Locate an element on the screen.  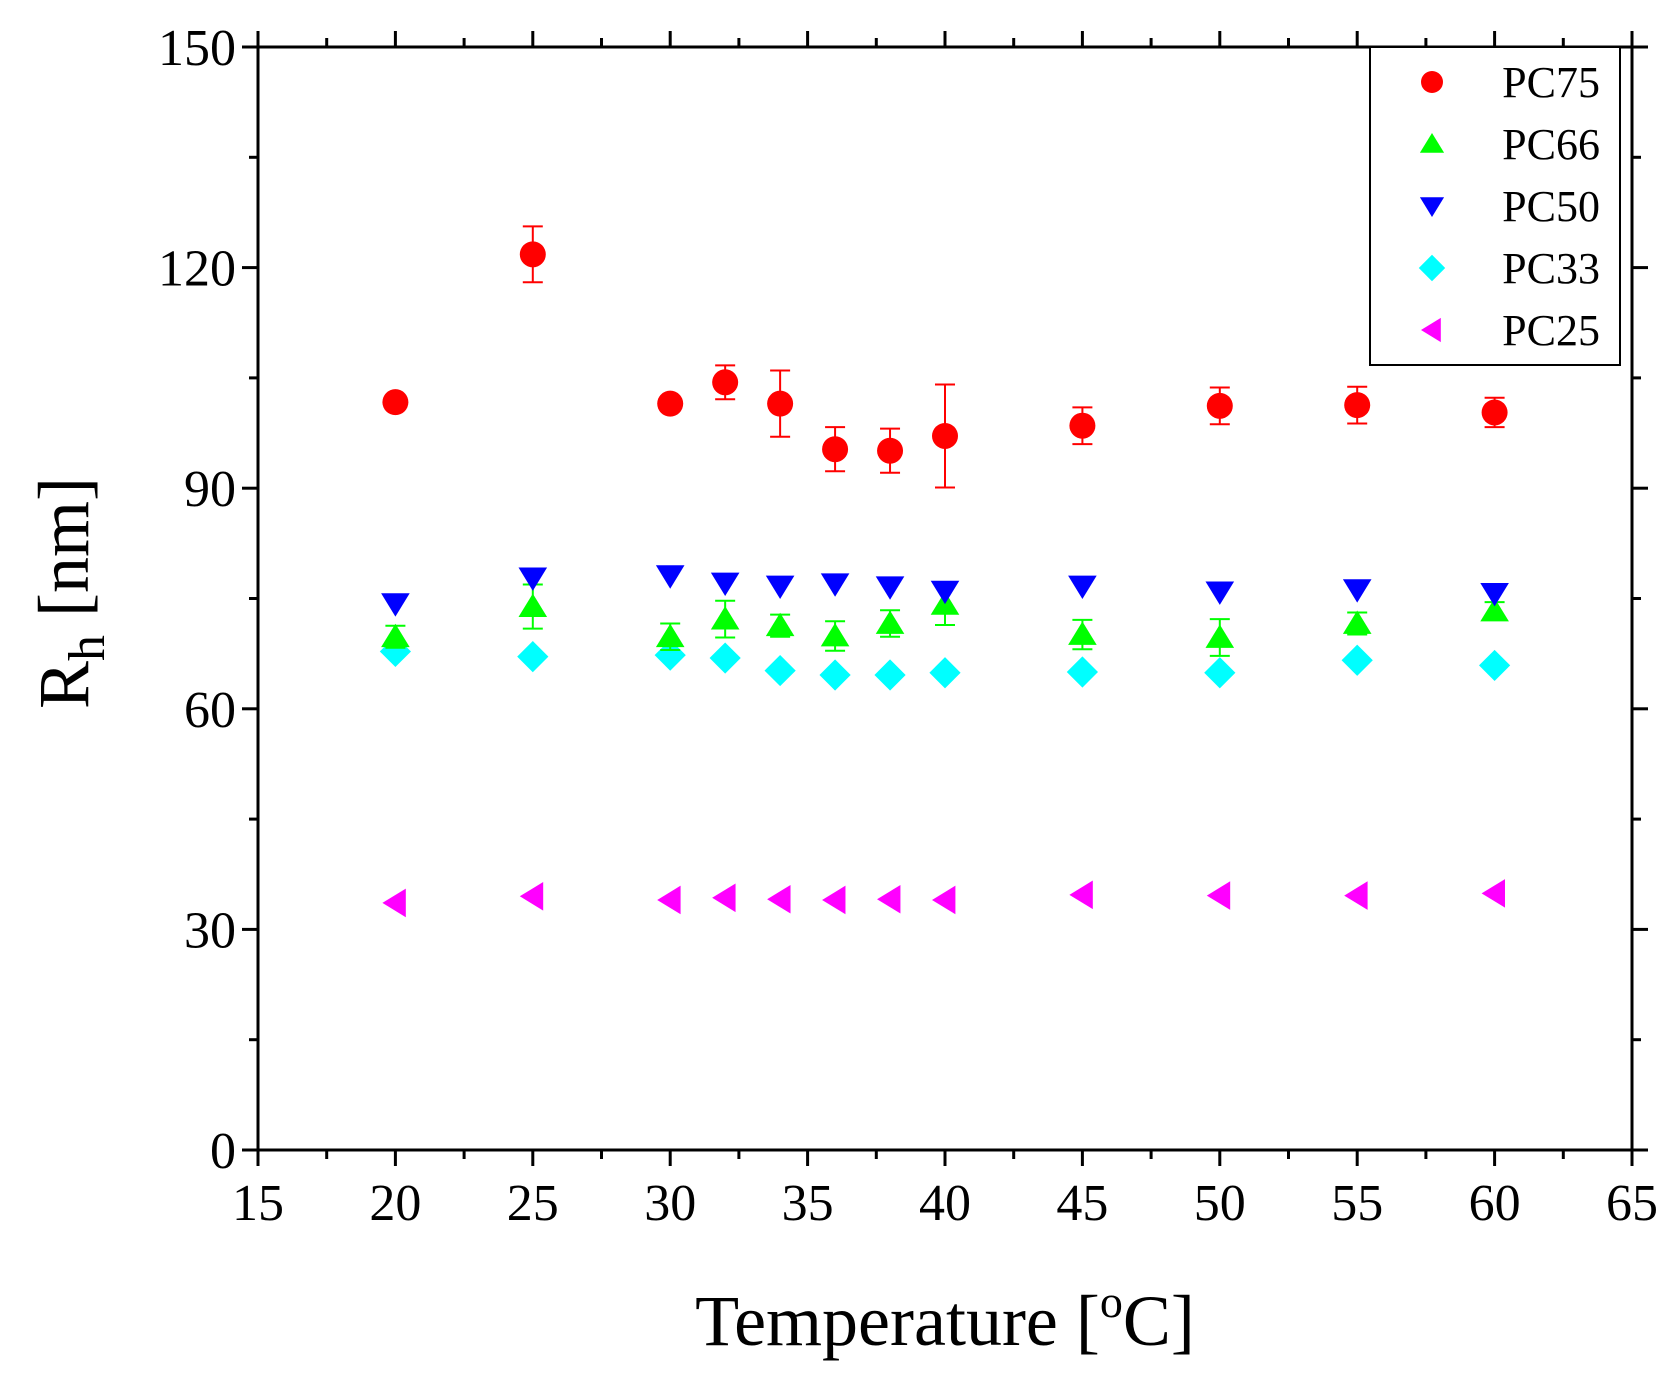
x-axis-title: Temperature [oC] is located at coordinates (945, 1318).